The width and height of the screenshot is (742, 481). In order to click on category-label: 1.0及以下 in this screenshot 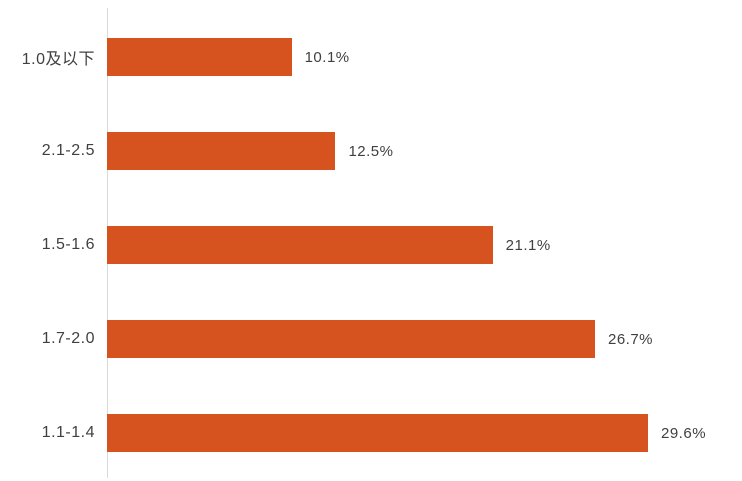, I will do `click(58, 59)`.